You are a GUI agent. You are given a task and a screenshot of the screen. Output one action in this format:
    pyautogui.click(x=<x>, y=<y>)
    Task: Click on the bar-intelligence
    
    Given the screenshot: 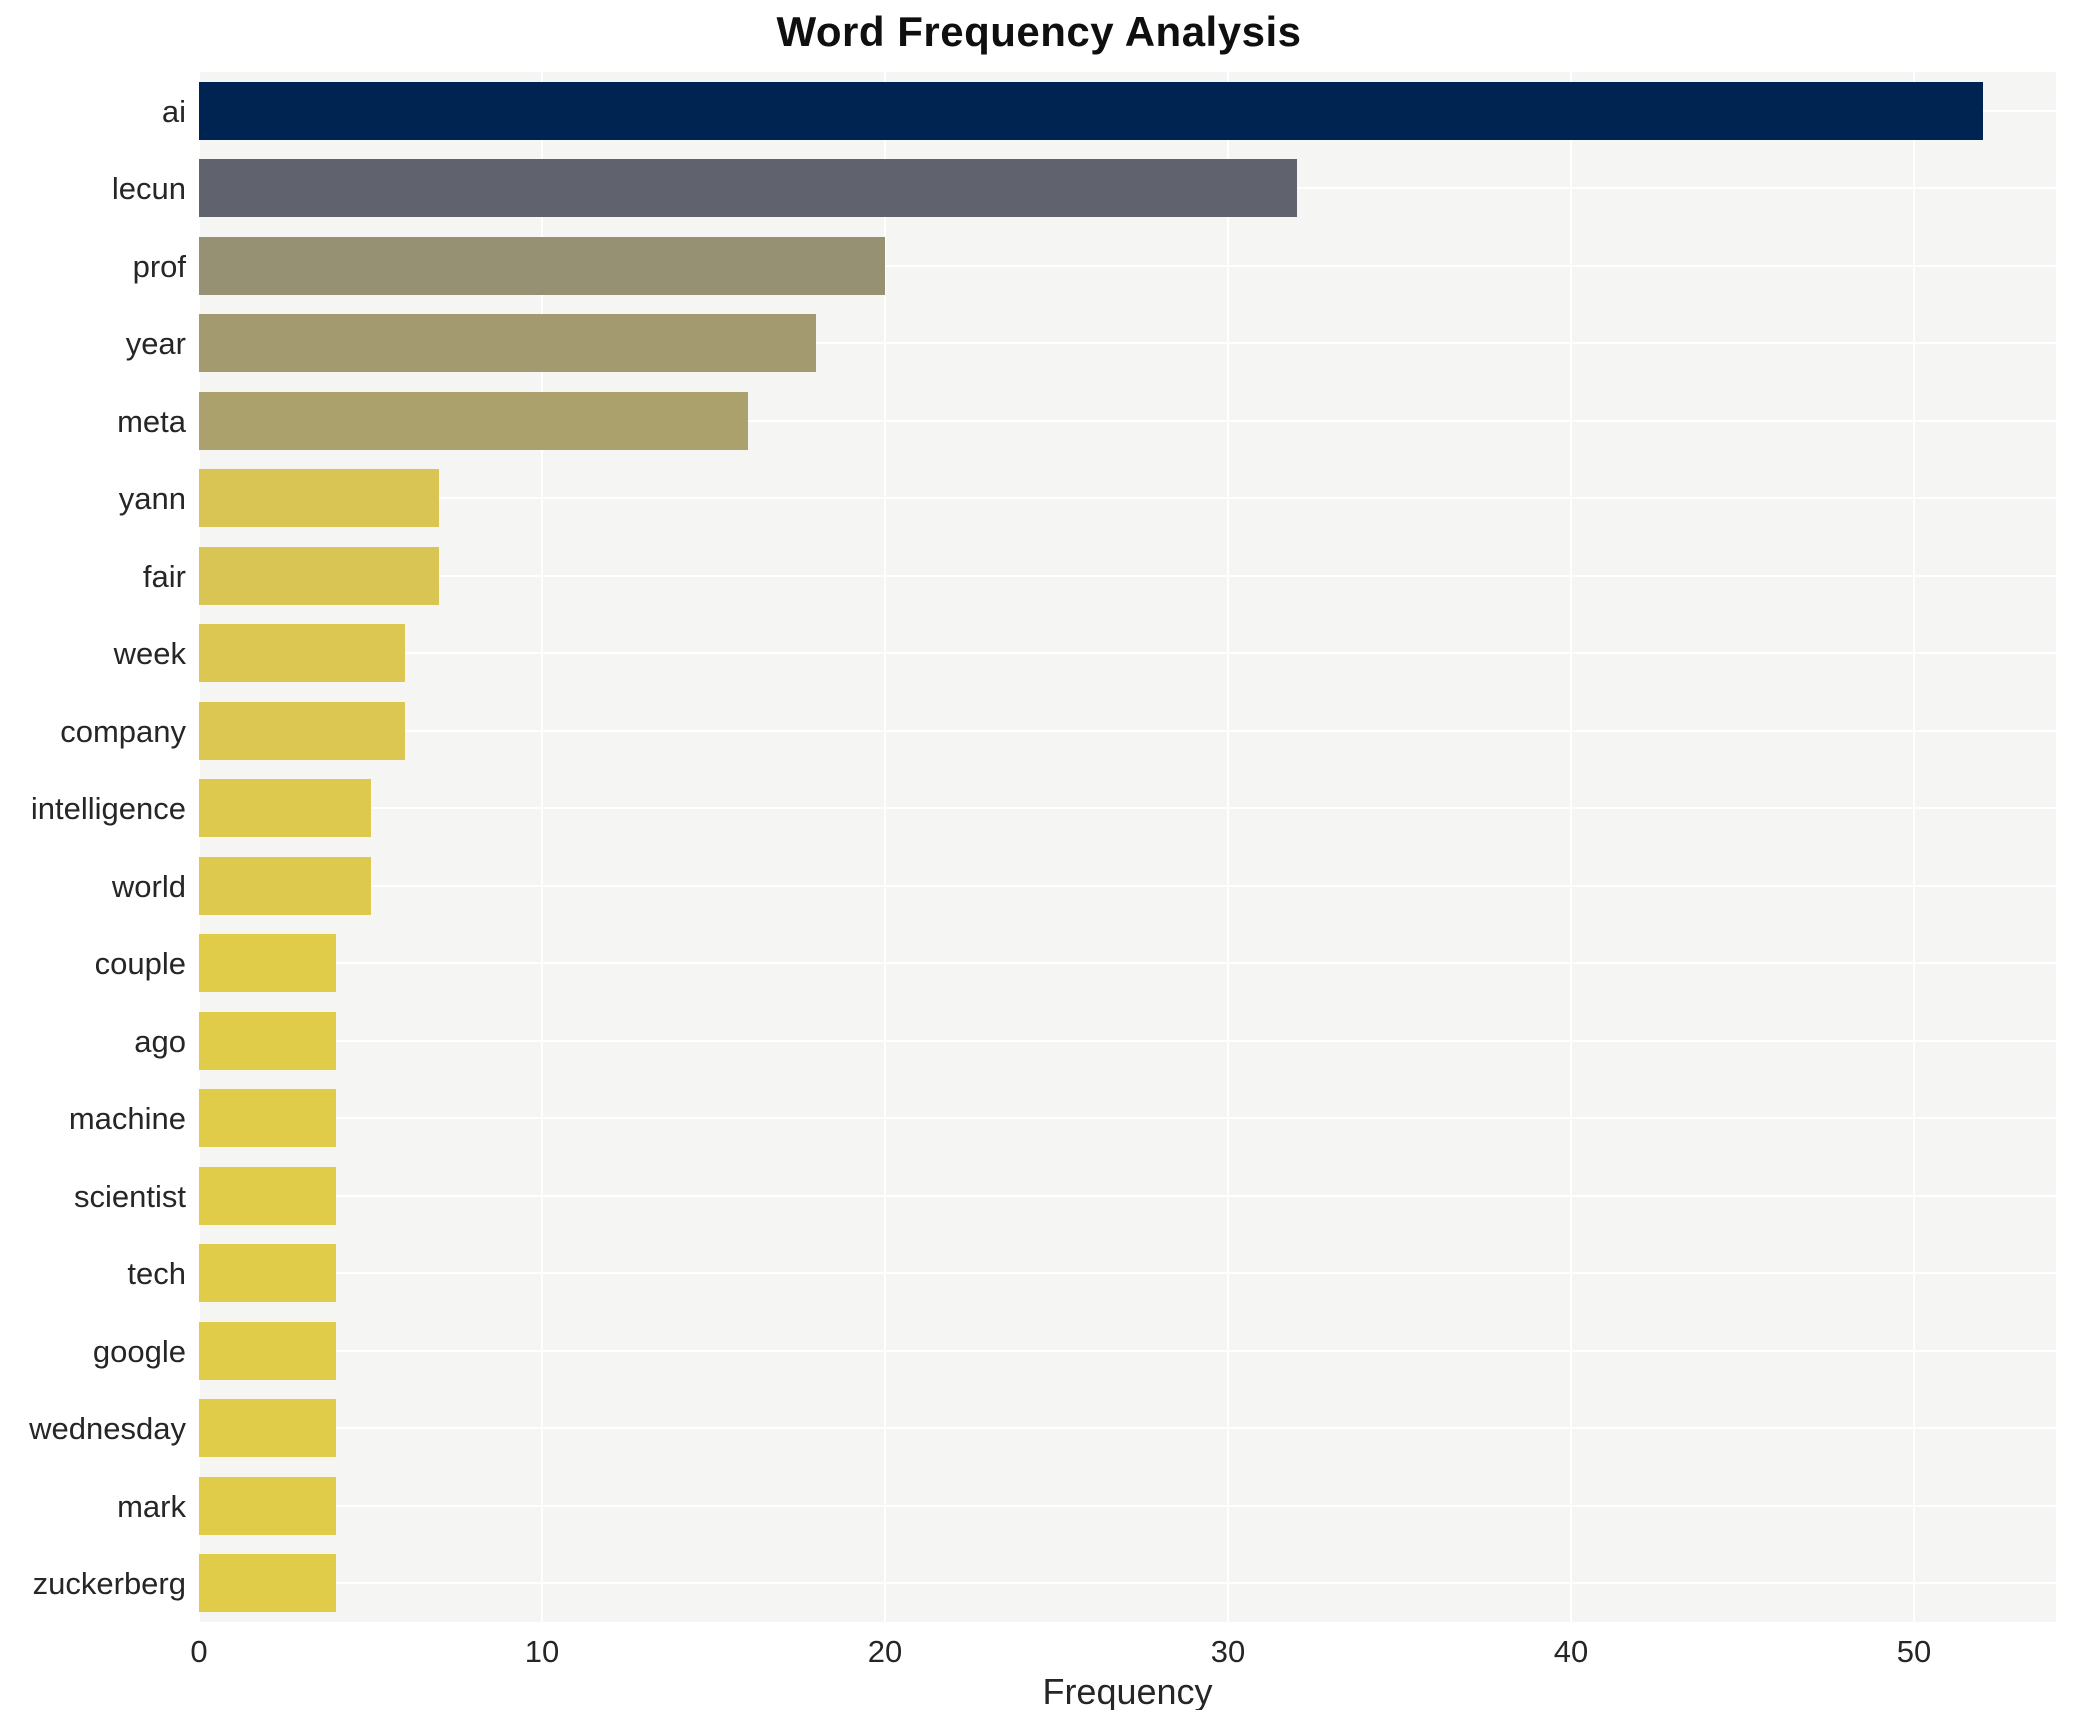 What is the action you would take?
    pyautogui.click(x=285, y=808)
    